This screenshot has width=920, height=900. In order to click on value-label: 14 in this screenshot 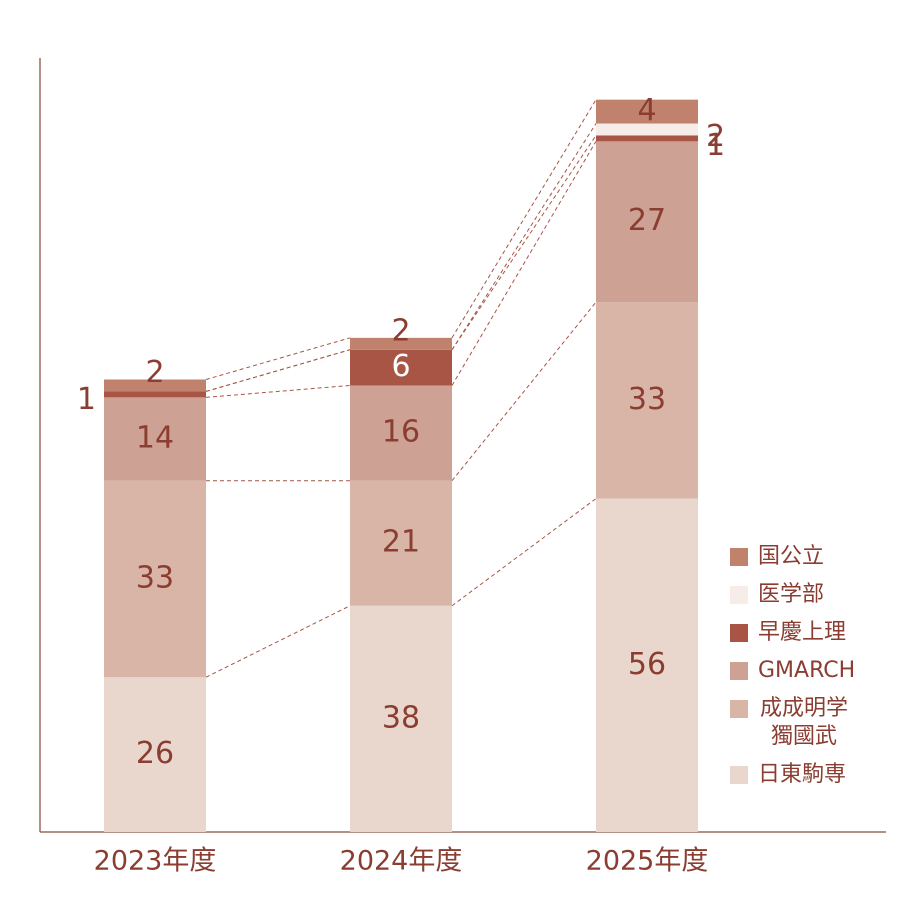, I will do `click(155, 438)`.